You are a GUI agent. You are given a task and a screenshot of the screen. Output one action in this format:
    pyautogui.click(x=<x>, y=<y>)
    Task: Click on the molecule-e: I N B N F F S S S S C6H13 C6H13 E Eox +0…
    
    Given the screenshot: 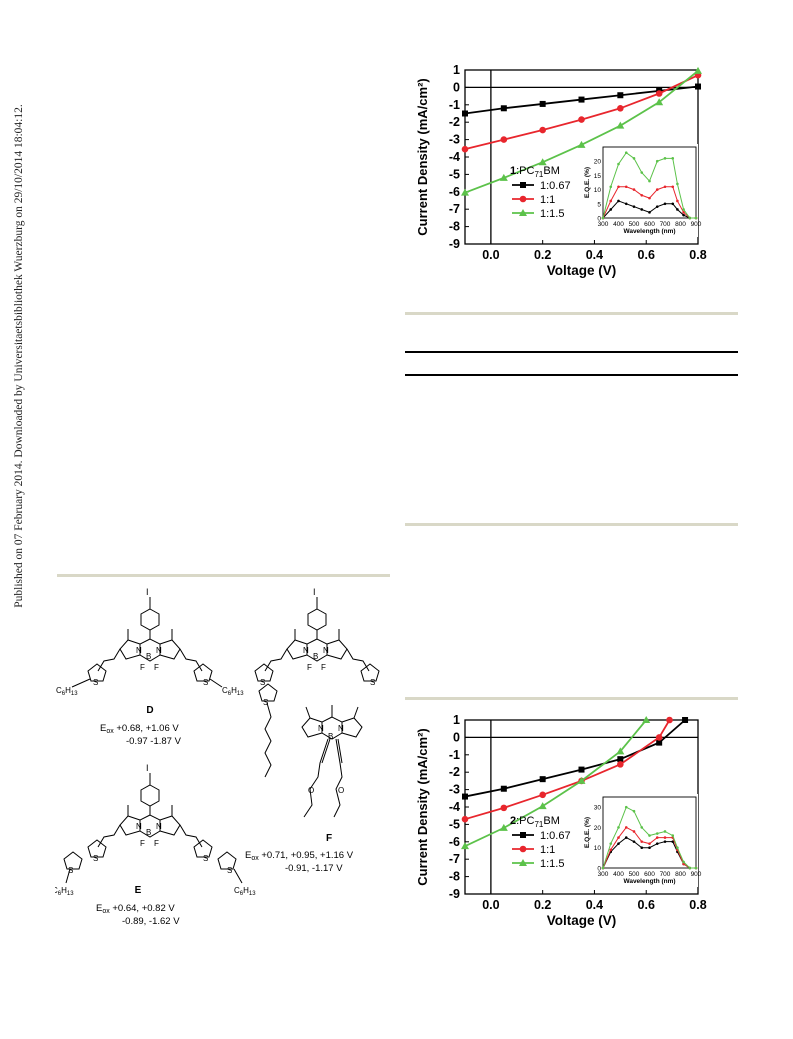 What is the action you would take?
    pyautogui.click(x=155, y=845)
    